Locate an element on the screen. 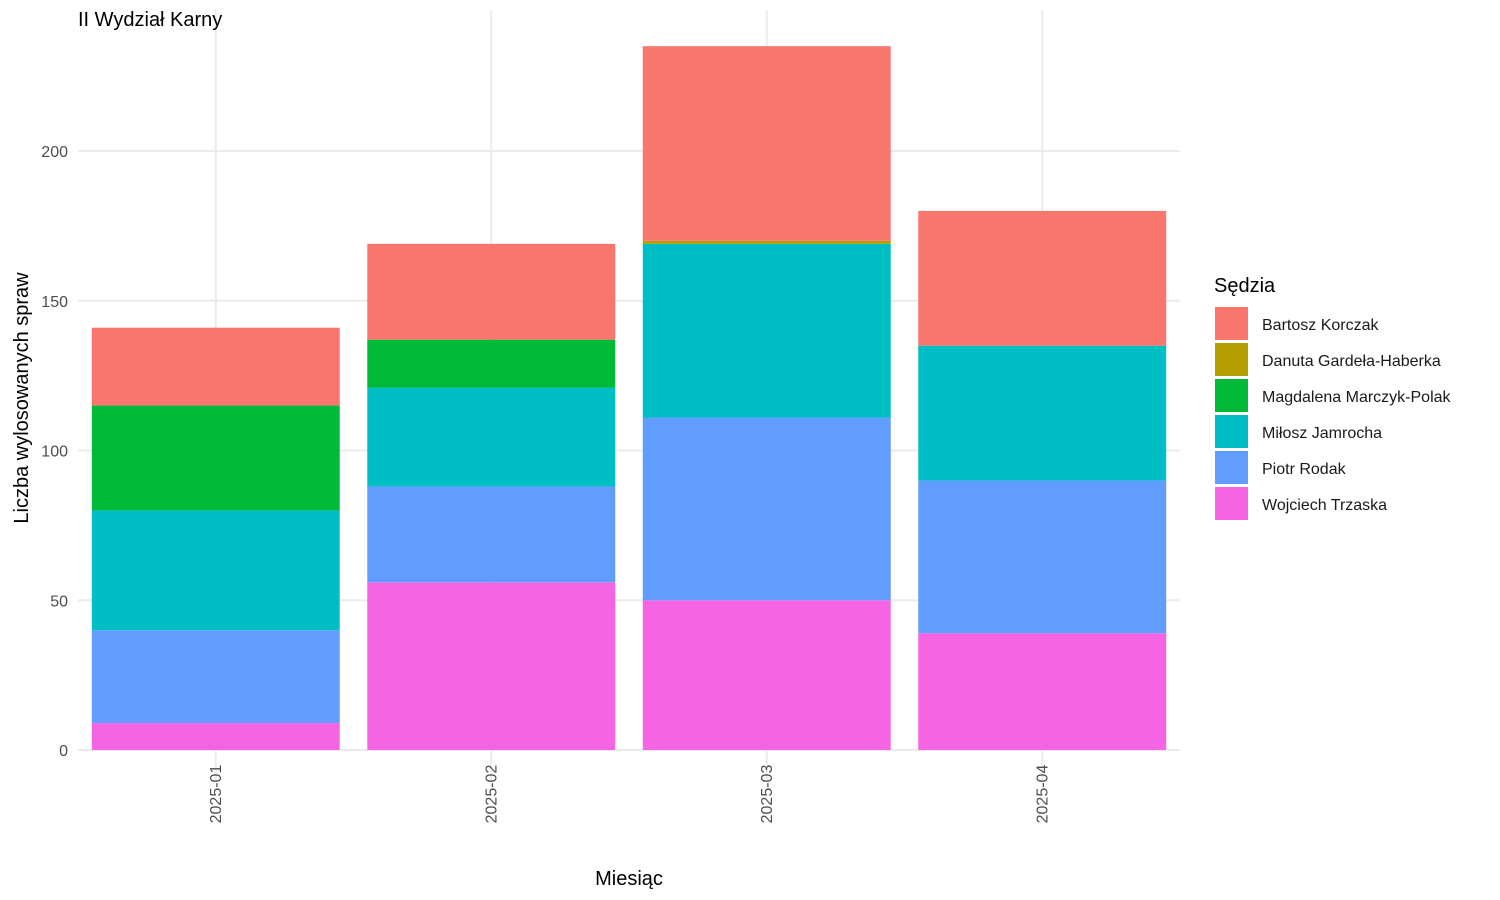 The width and height of the screenshot is (1500, 900). x-tick-label: 2025-04 is located at coordinates (1042, 794).